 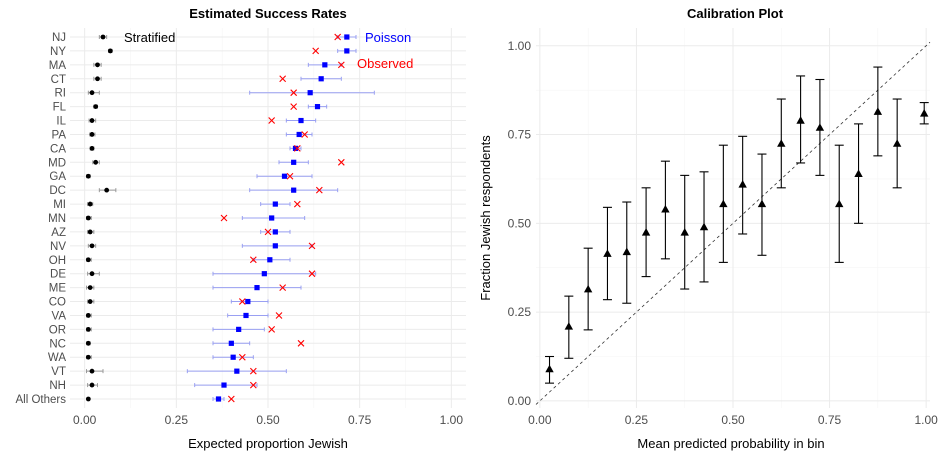 What do you see at coordinates (58, 52) in the screenshot?
I see `state-label: NY` at bounding box center [58, 52].